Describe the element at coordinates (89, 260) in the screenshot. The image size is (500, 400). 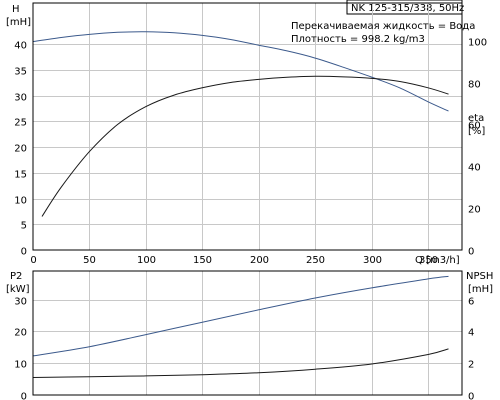
I see `x-tick-label: 50` at that location.